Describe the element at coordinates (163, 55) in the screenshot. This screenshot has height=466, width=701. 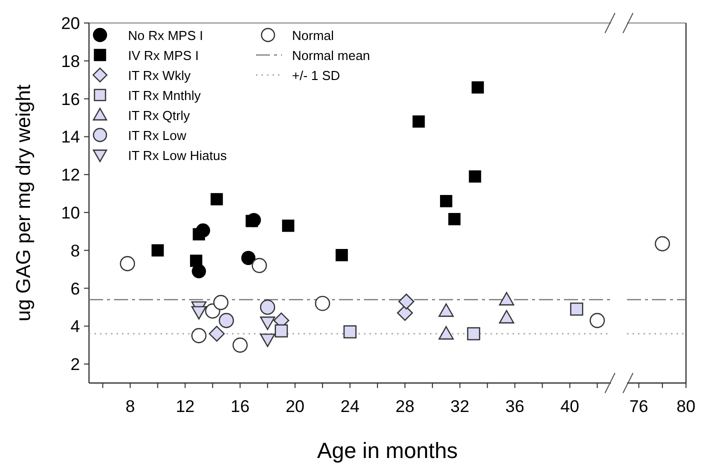
I see `legend-label: IV Rx MPS I` at that location.